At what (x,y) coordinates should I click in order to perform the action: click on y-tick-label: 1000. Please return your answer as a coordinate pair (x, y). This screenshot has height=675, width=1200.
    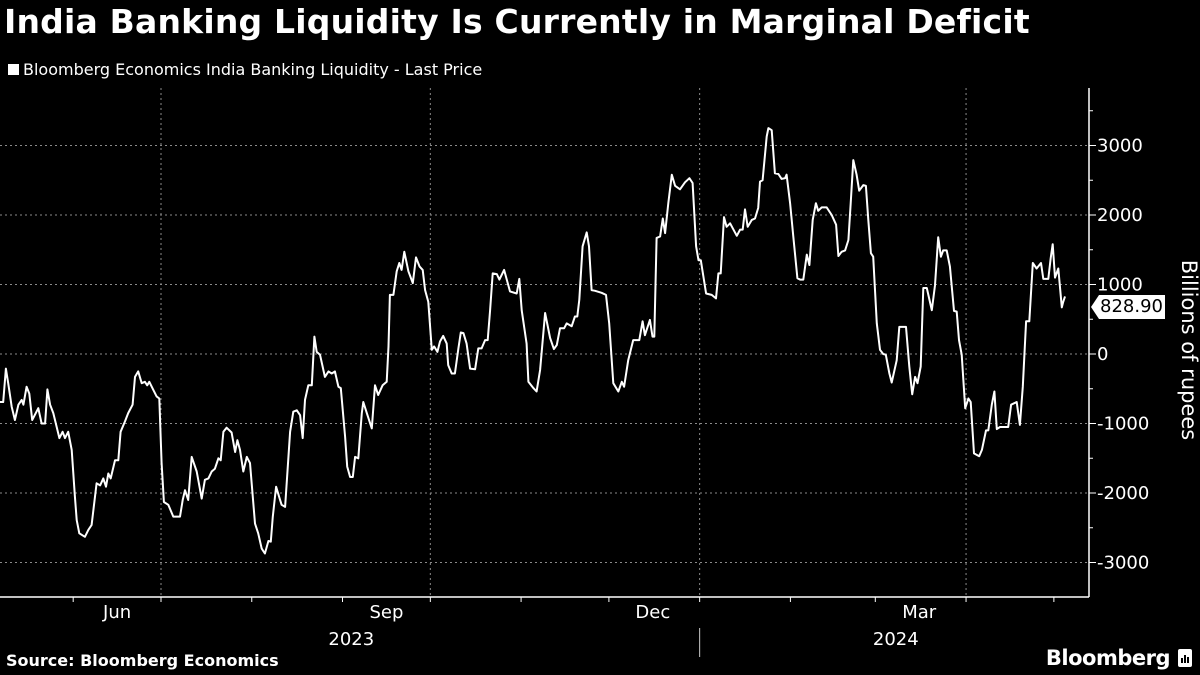
    Looking at the image, I should click on (1120, 285).